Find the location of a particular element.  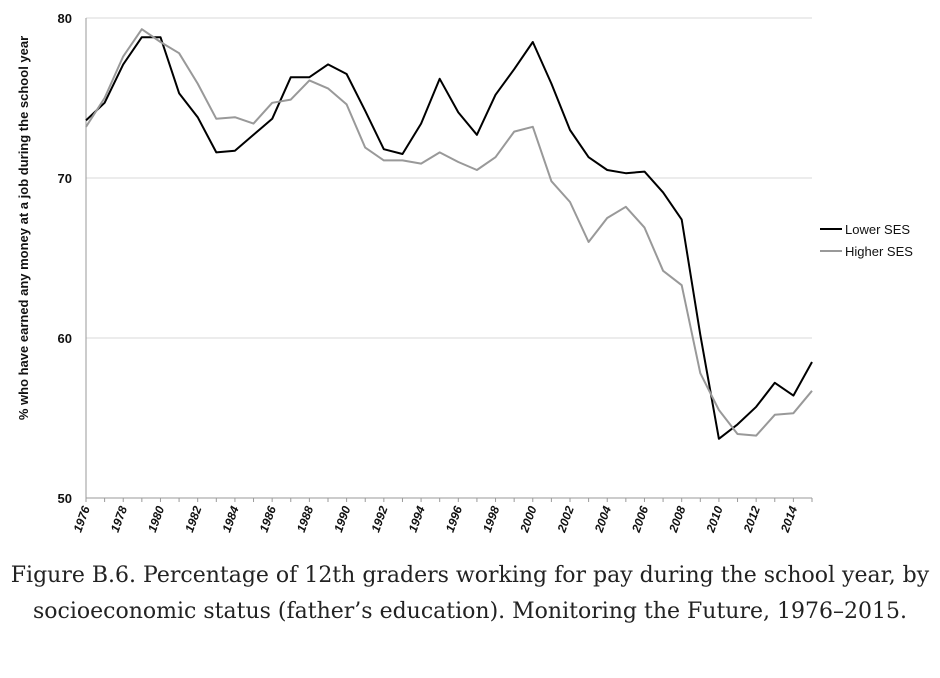

x-tick-label: 1986 is located at coordinates (268, 519).